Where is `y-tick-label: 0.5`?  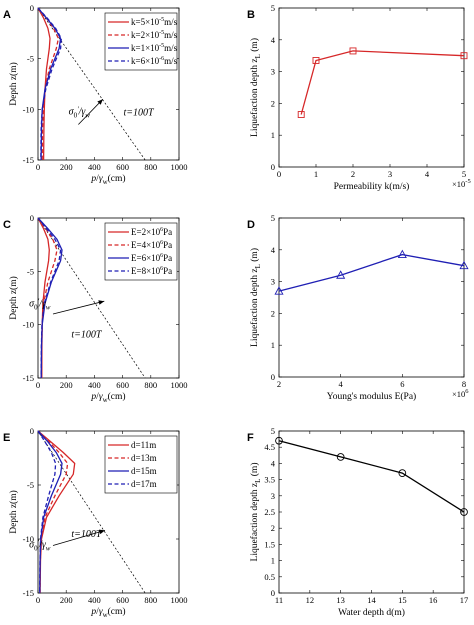 y-tick-label: 0.5 is located at coordinates (269, 577).